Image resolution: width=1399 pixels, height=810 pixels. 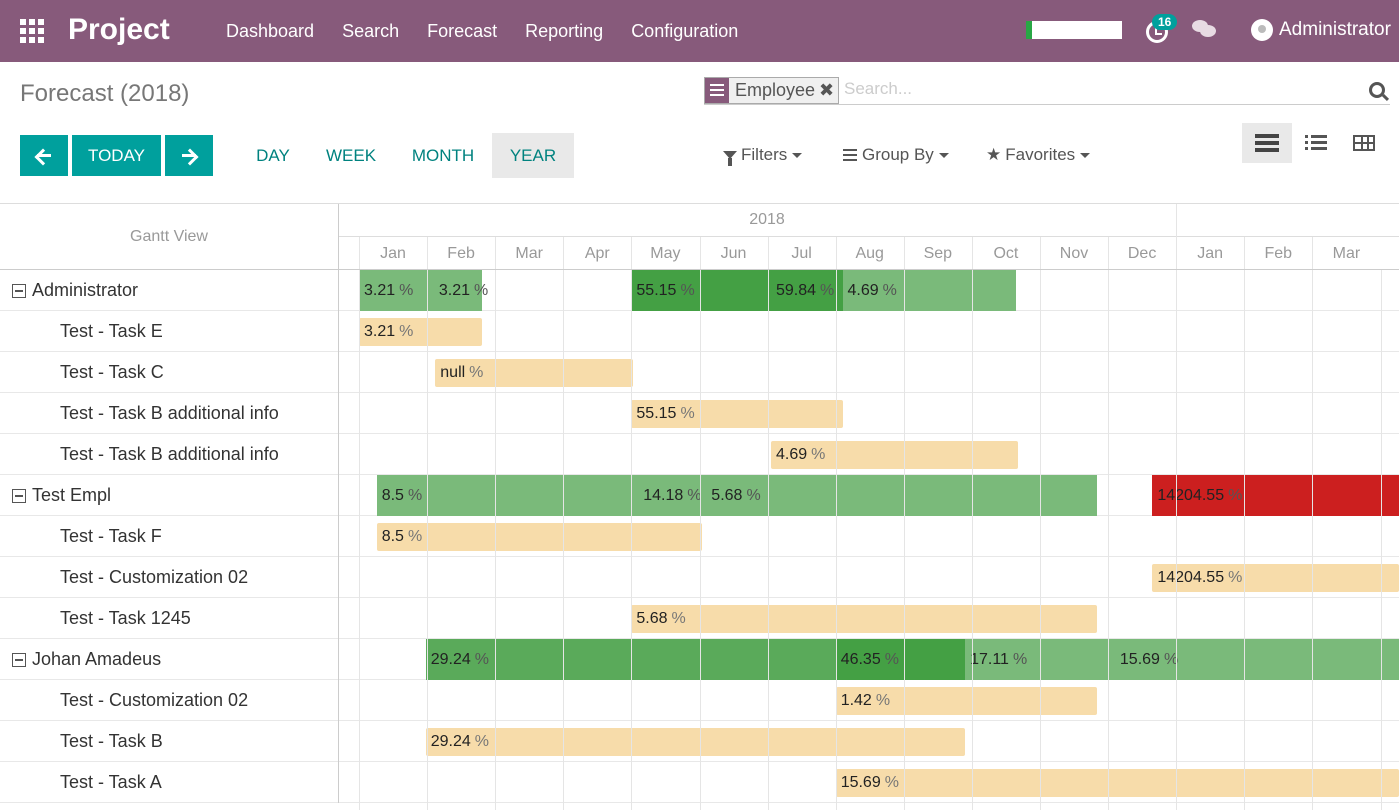 What do you see at coordinates (1275, 578) in the screenshot?
I see `task-bar: 14204.55%` at bounding box center [1275, 578].